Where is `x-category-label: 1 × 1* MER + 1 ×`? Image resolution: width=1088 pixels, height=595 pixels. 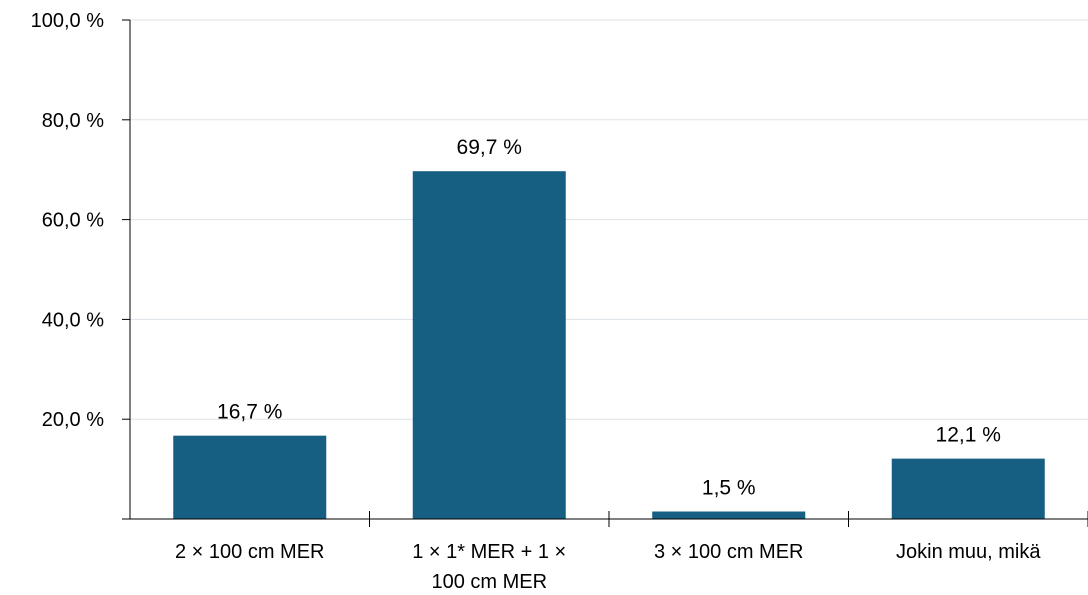 x-category-label: 1 × 1* MER + 1 × is located at coordinates (489, 552).